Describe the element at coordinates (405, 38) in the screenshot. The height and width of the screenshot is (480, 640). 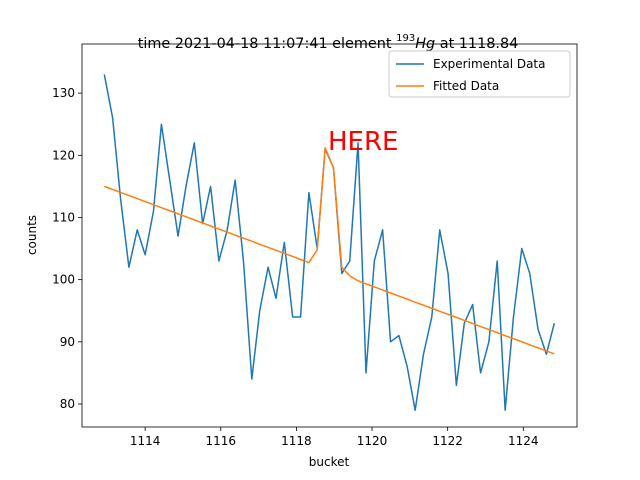
I see `title-superscript: 193` at that location.